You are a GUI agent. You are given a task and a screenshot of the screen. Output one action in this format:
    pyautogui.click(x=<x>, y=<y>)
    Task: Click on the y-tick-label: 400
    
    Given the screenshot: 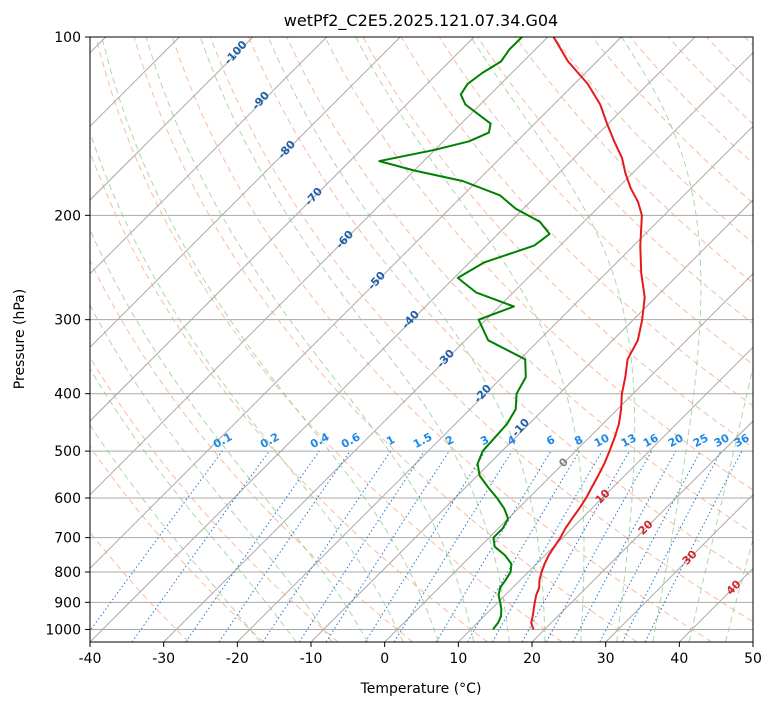 What is the action you would take?
    pyautogui.click(x=67, y=395)
    